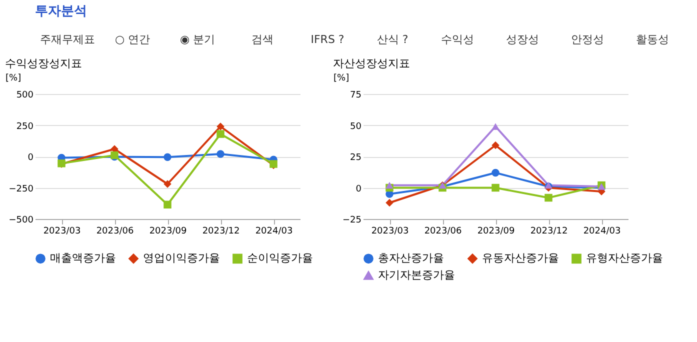 This screenshot has height=342, width=697. I want to click on y-tick-label: 500, so click(25, 95).